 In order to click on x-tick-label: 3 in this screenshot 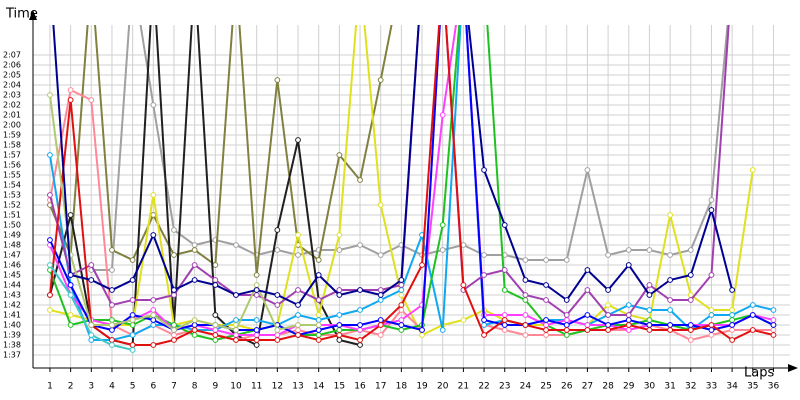, I will do `click(91, 387)`.